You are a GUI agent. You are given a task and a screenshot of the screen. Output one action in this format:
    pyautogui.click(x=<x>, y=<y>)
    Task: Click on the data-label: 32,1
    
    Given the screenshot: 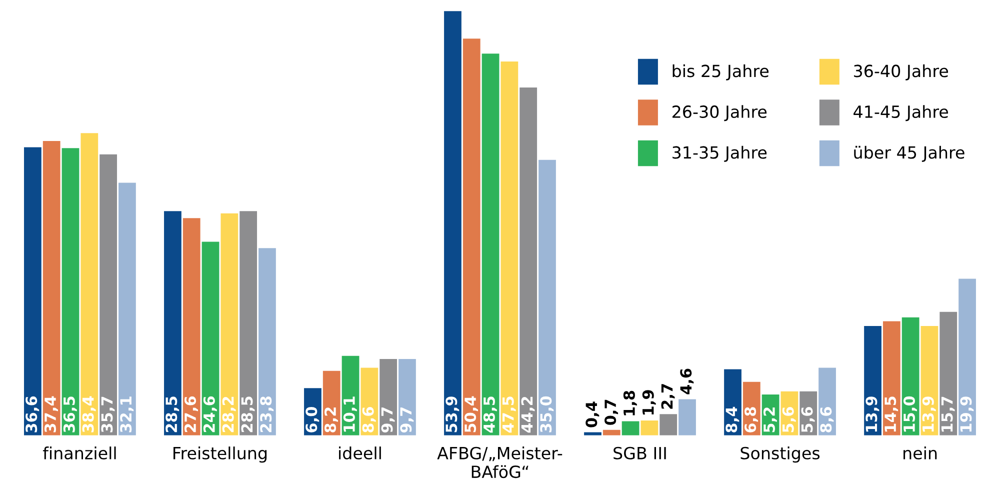 What is the action you would take?
    pyautogui.click(x=127, y=414)
    